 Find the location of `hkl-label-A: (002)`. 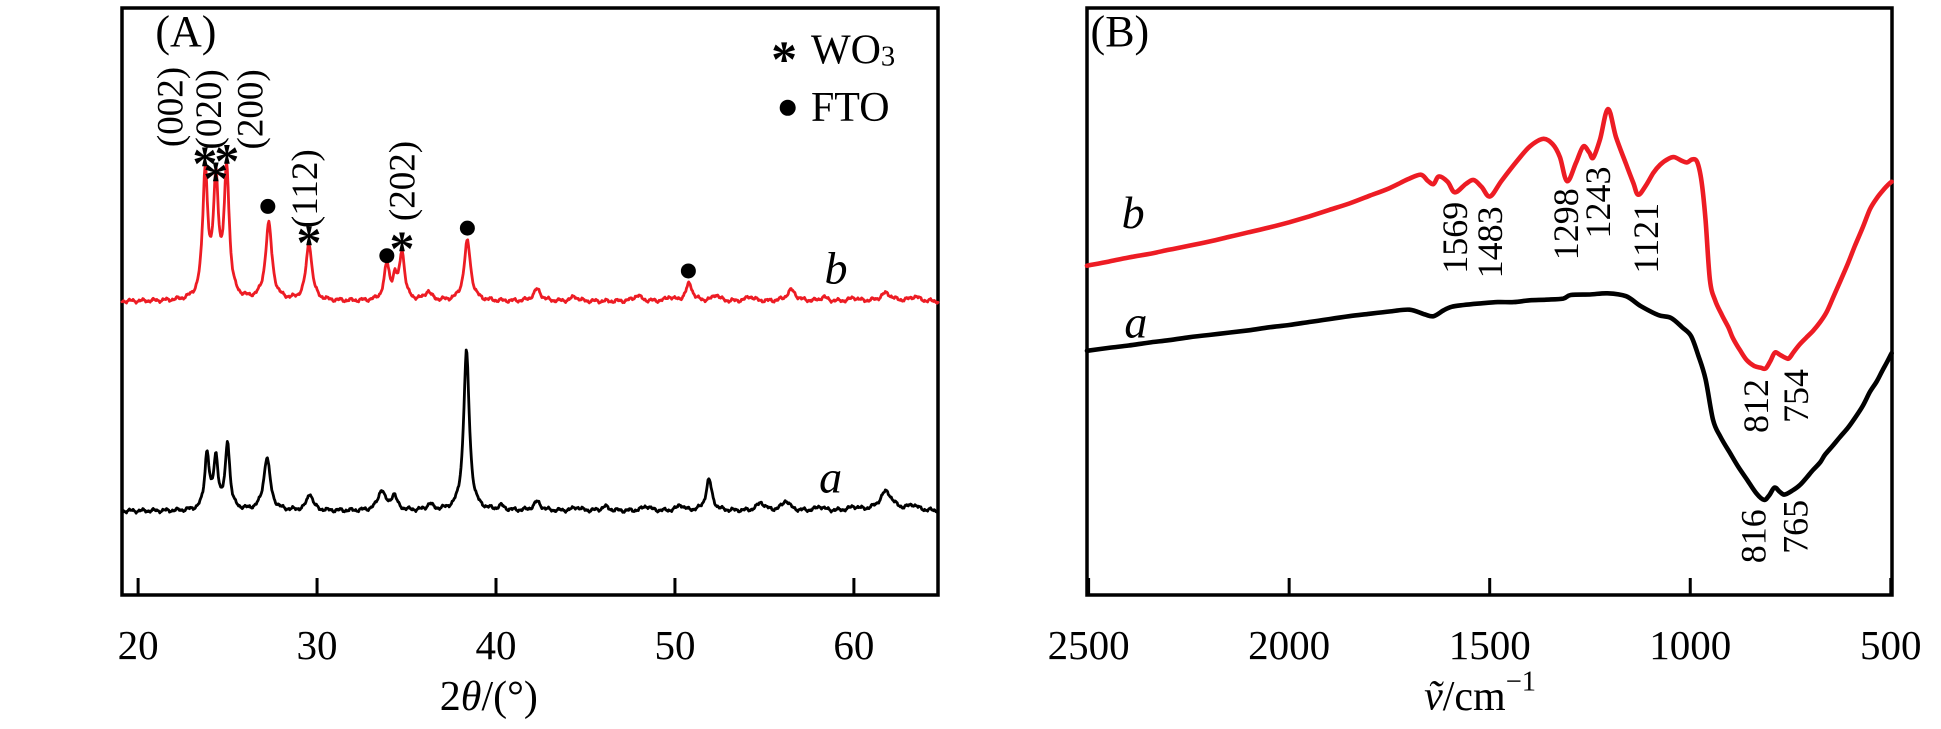

hkl-label-A: (002) is located at coordinates (171, 107).